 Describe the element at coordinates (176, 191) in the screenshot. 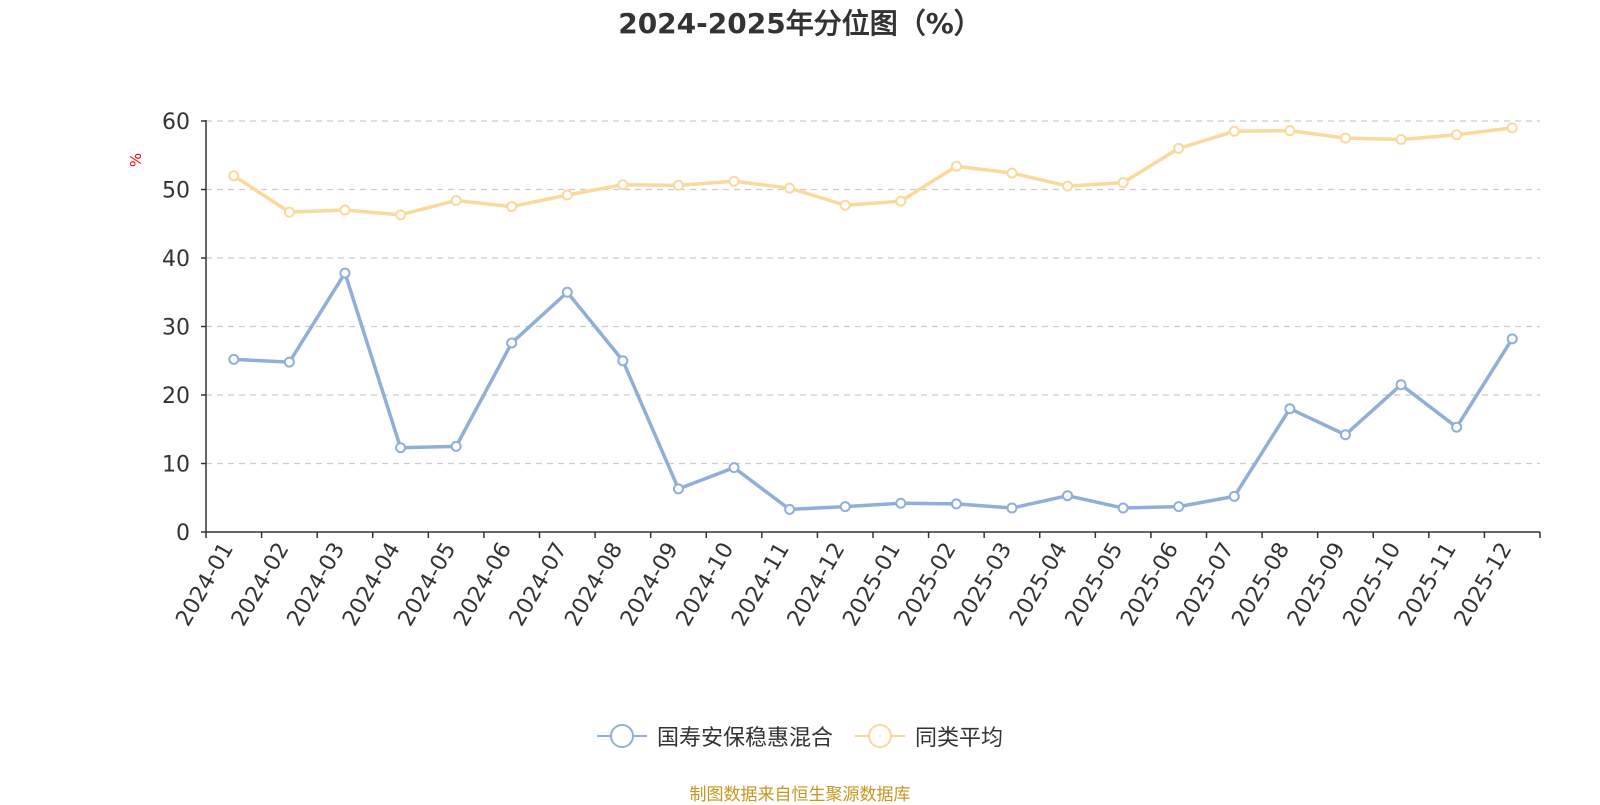

I see `y-tick-label: 50` at that location.